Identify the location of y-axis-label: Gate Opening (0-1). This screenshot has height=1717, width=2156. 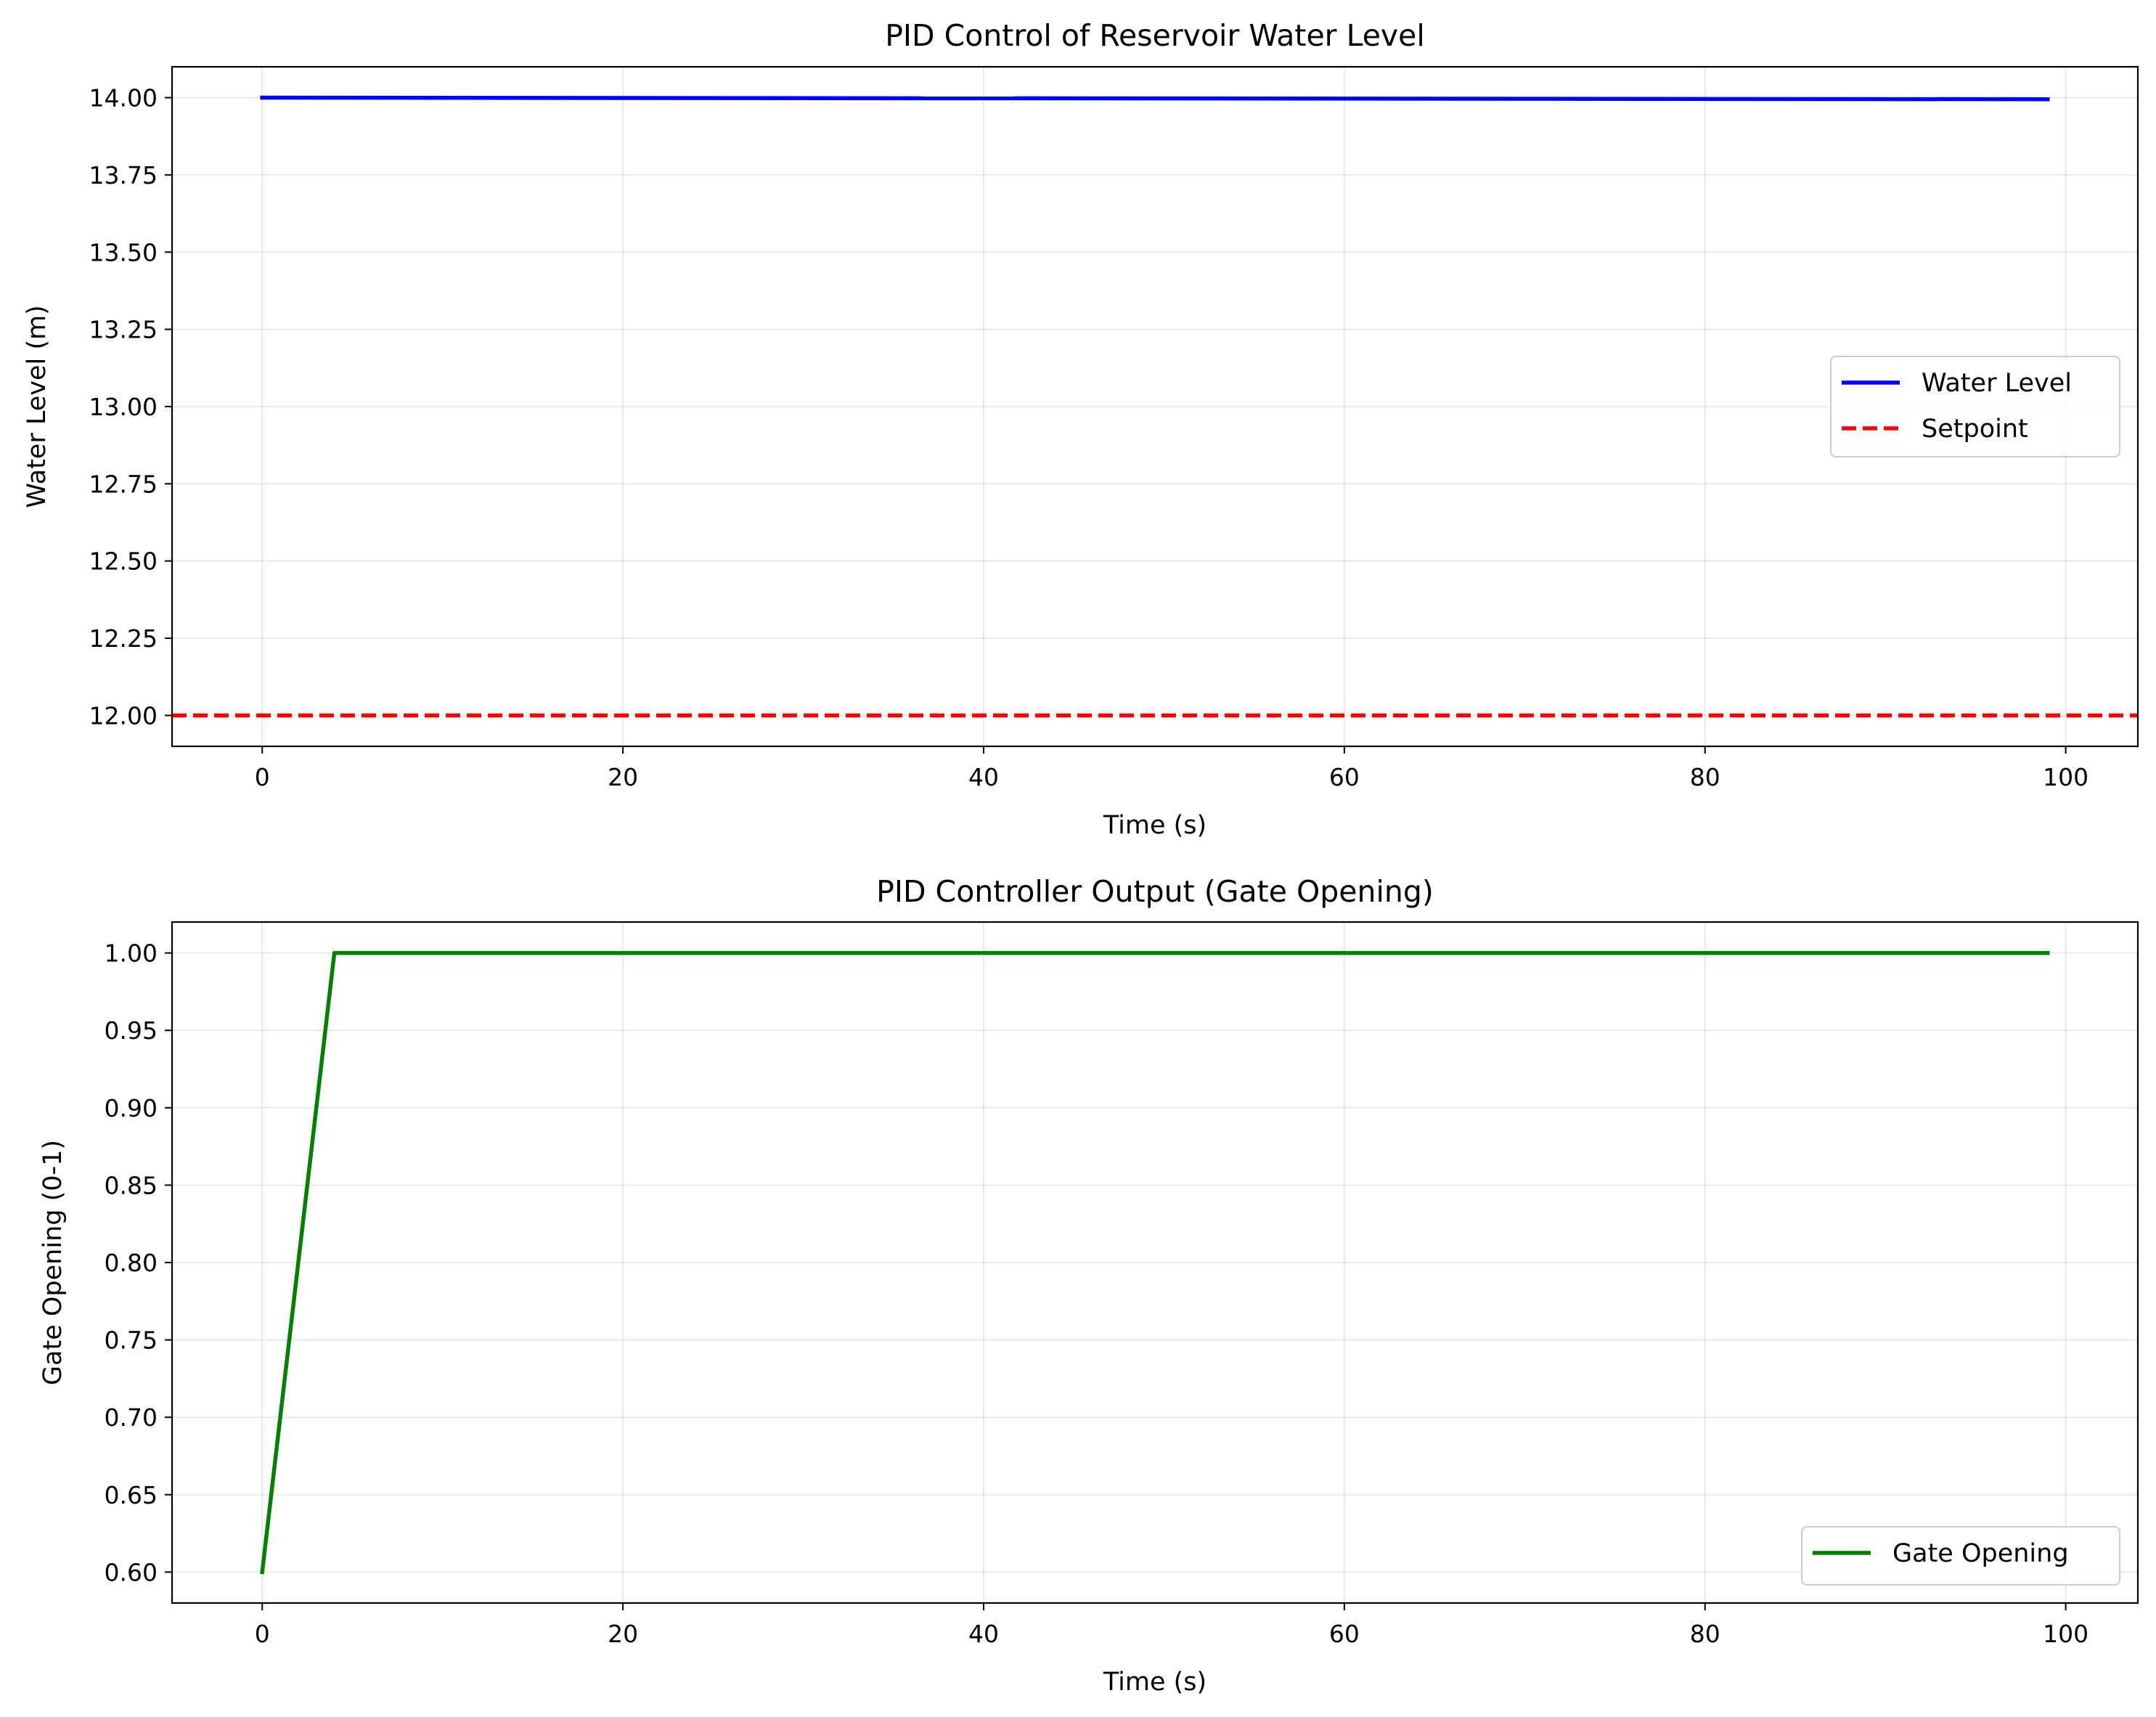
(53, 1262).